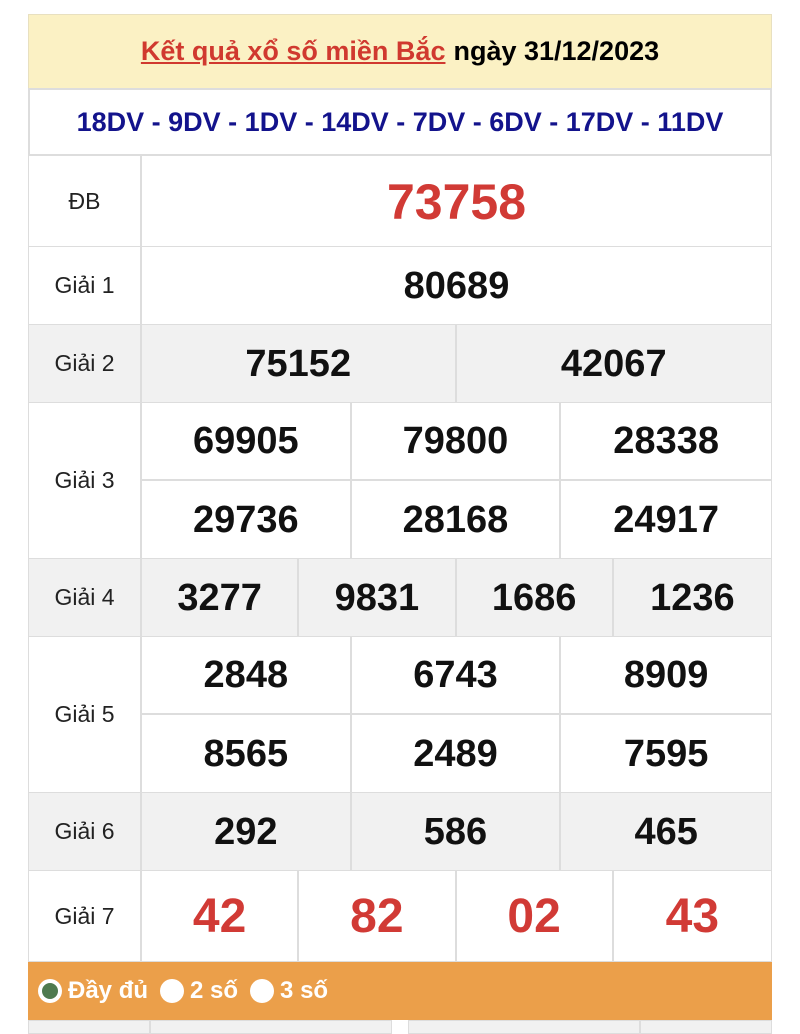 The height and width of the screenshot is (1034, 800). I want to click on prize-number: 69905, so click(247, 442).